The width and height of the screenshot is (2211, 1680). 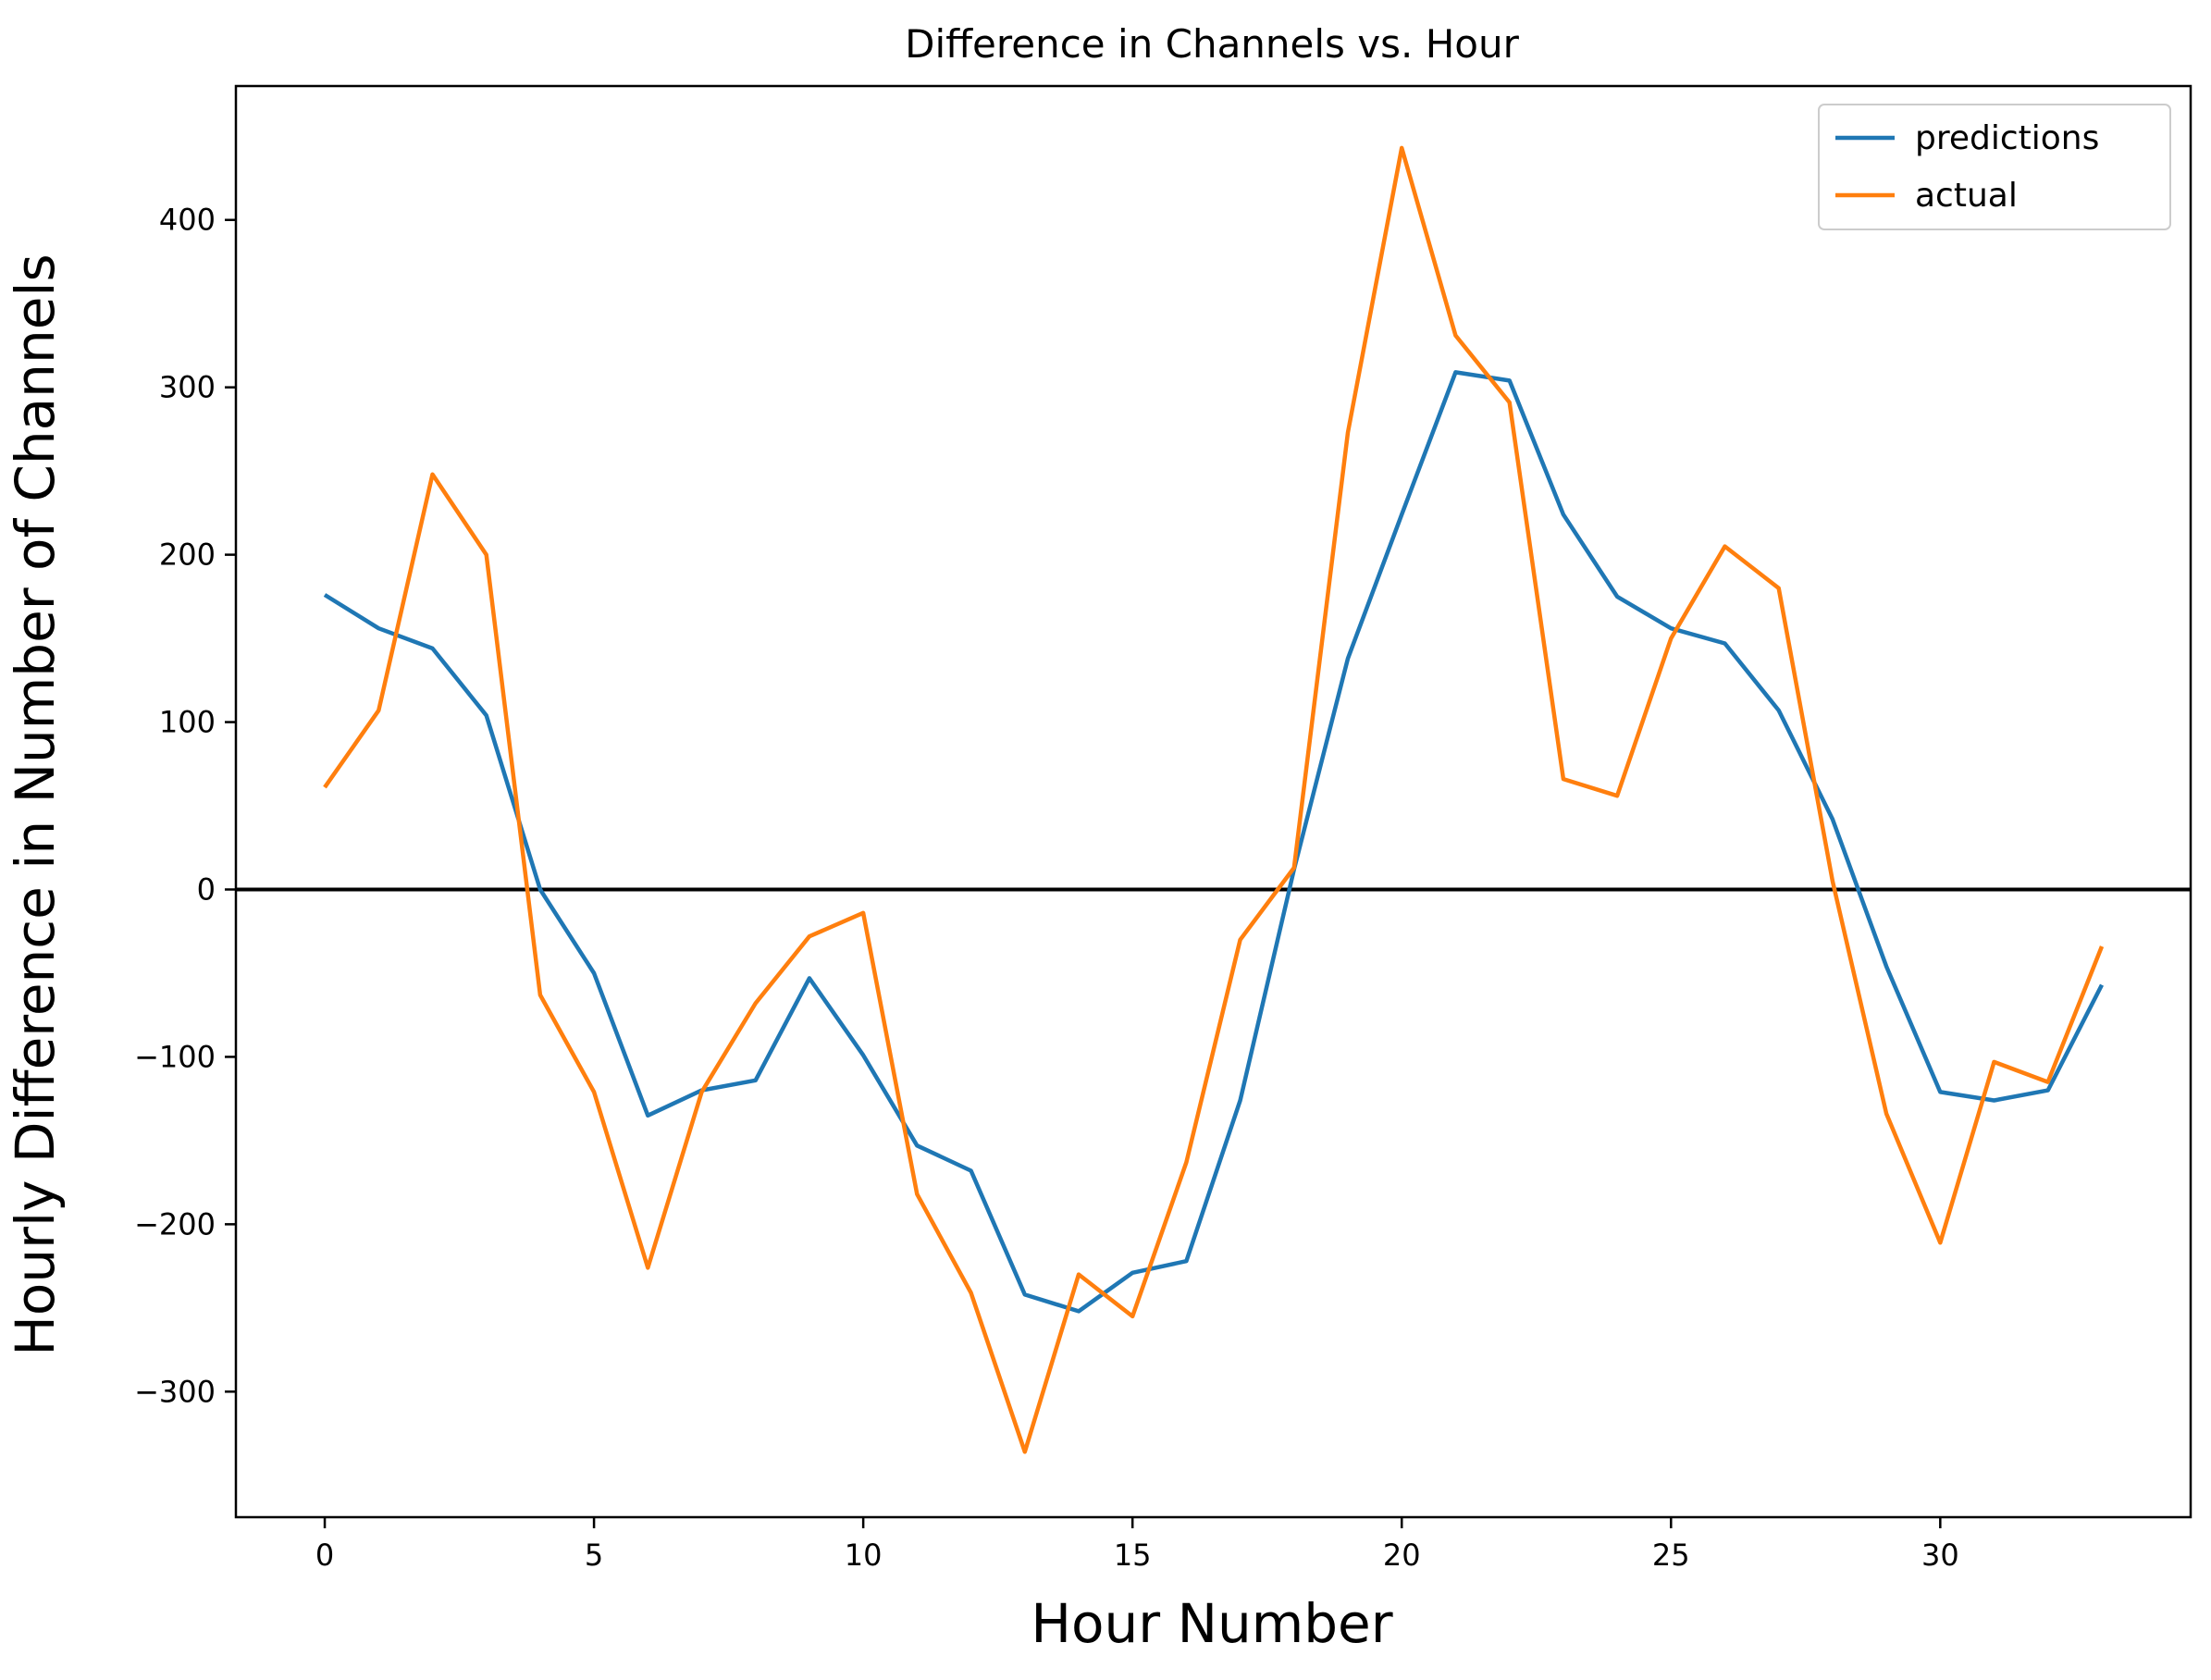 What do you see at coordinates (35, 804) in the screenshot?
I see `y-axis-label: Hourly Difference in Number of Channels` at bounding box center [35, 804].